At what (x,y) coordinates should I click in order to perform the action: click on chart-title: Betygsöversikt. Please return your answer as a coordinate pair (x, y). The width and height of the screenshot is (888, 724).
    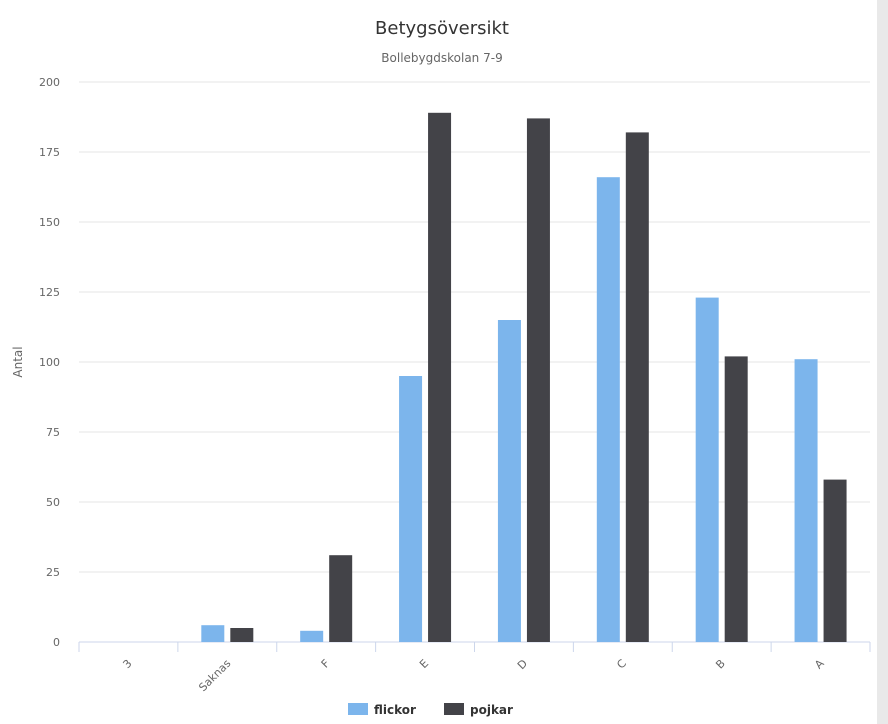
    Looking at the image, I should click on (442, 28).